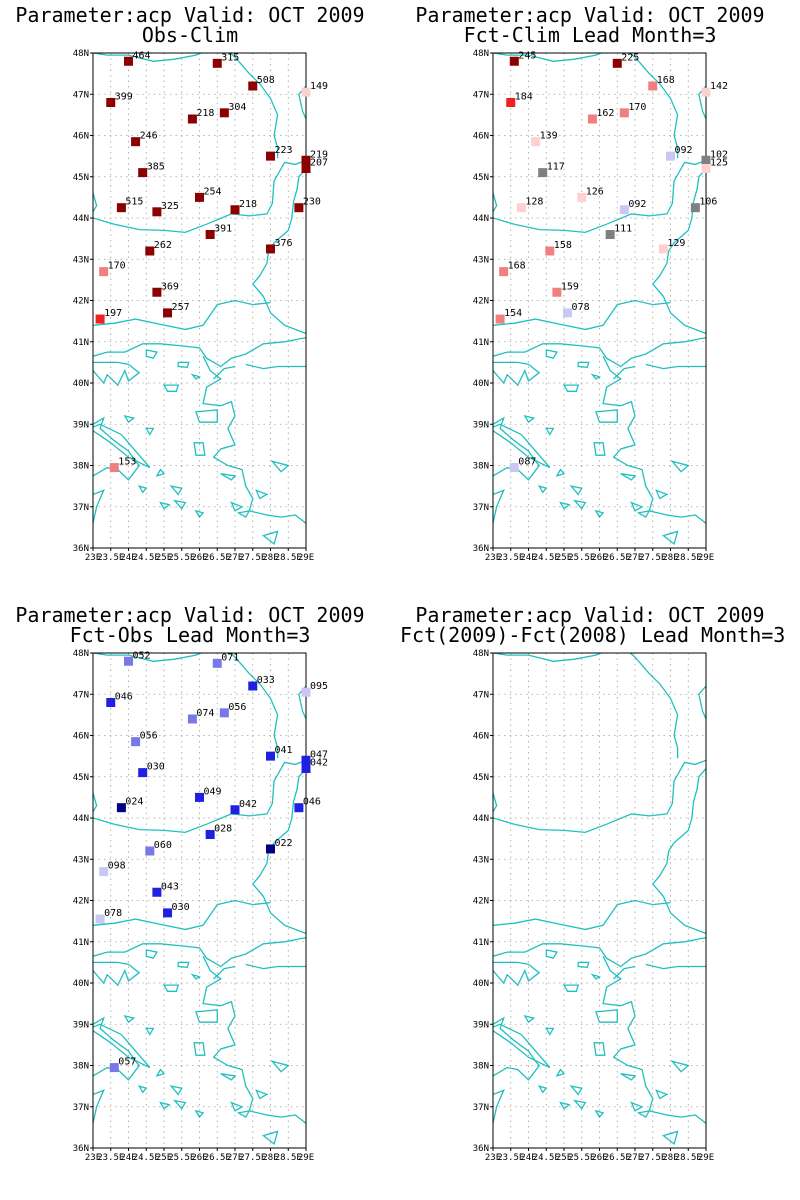 This screenshot has height=1200, width=800. I want to click on station-value-label: 028, so click(223, 829).